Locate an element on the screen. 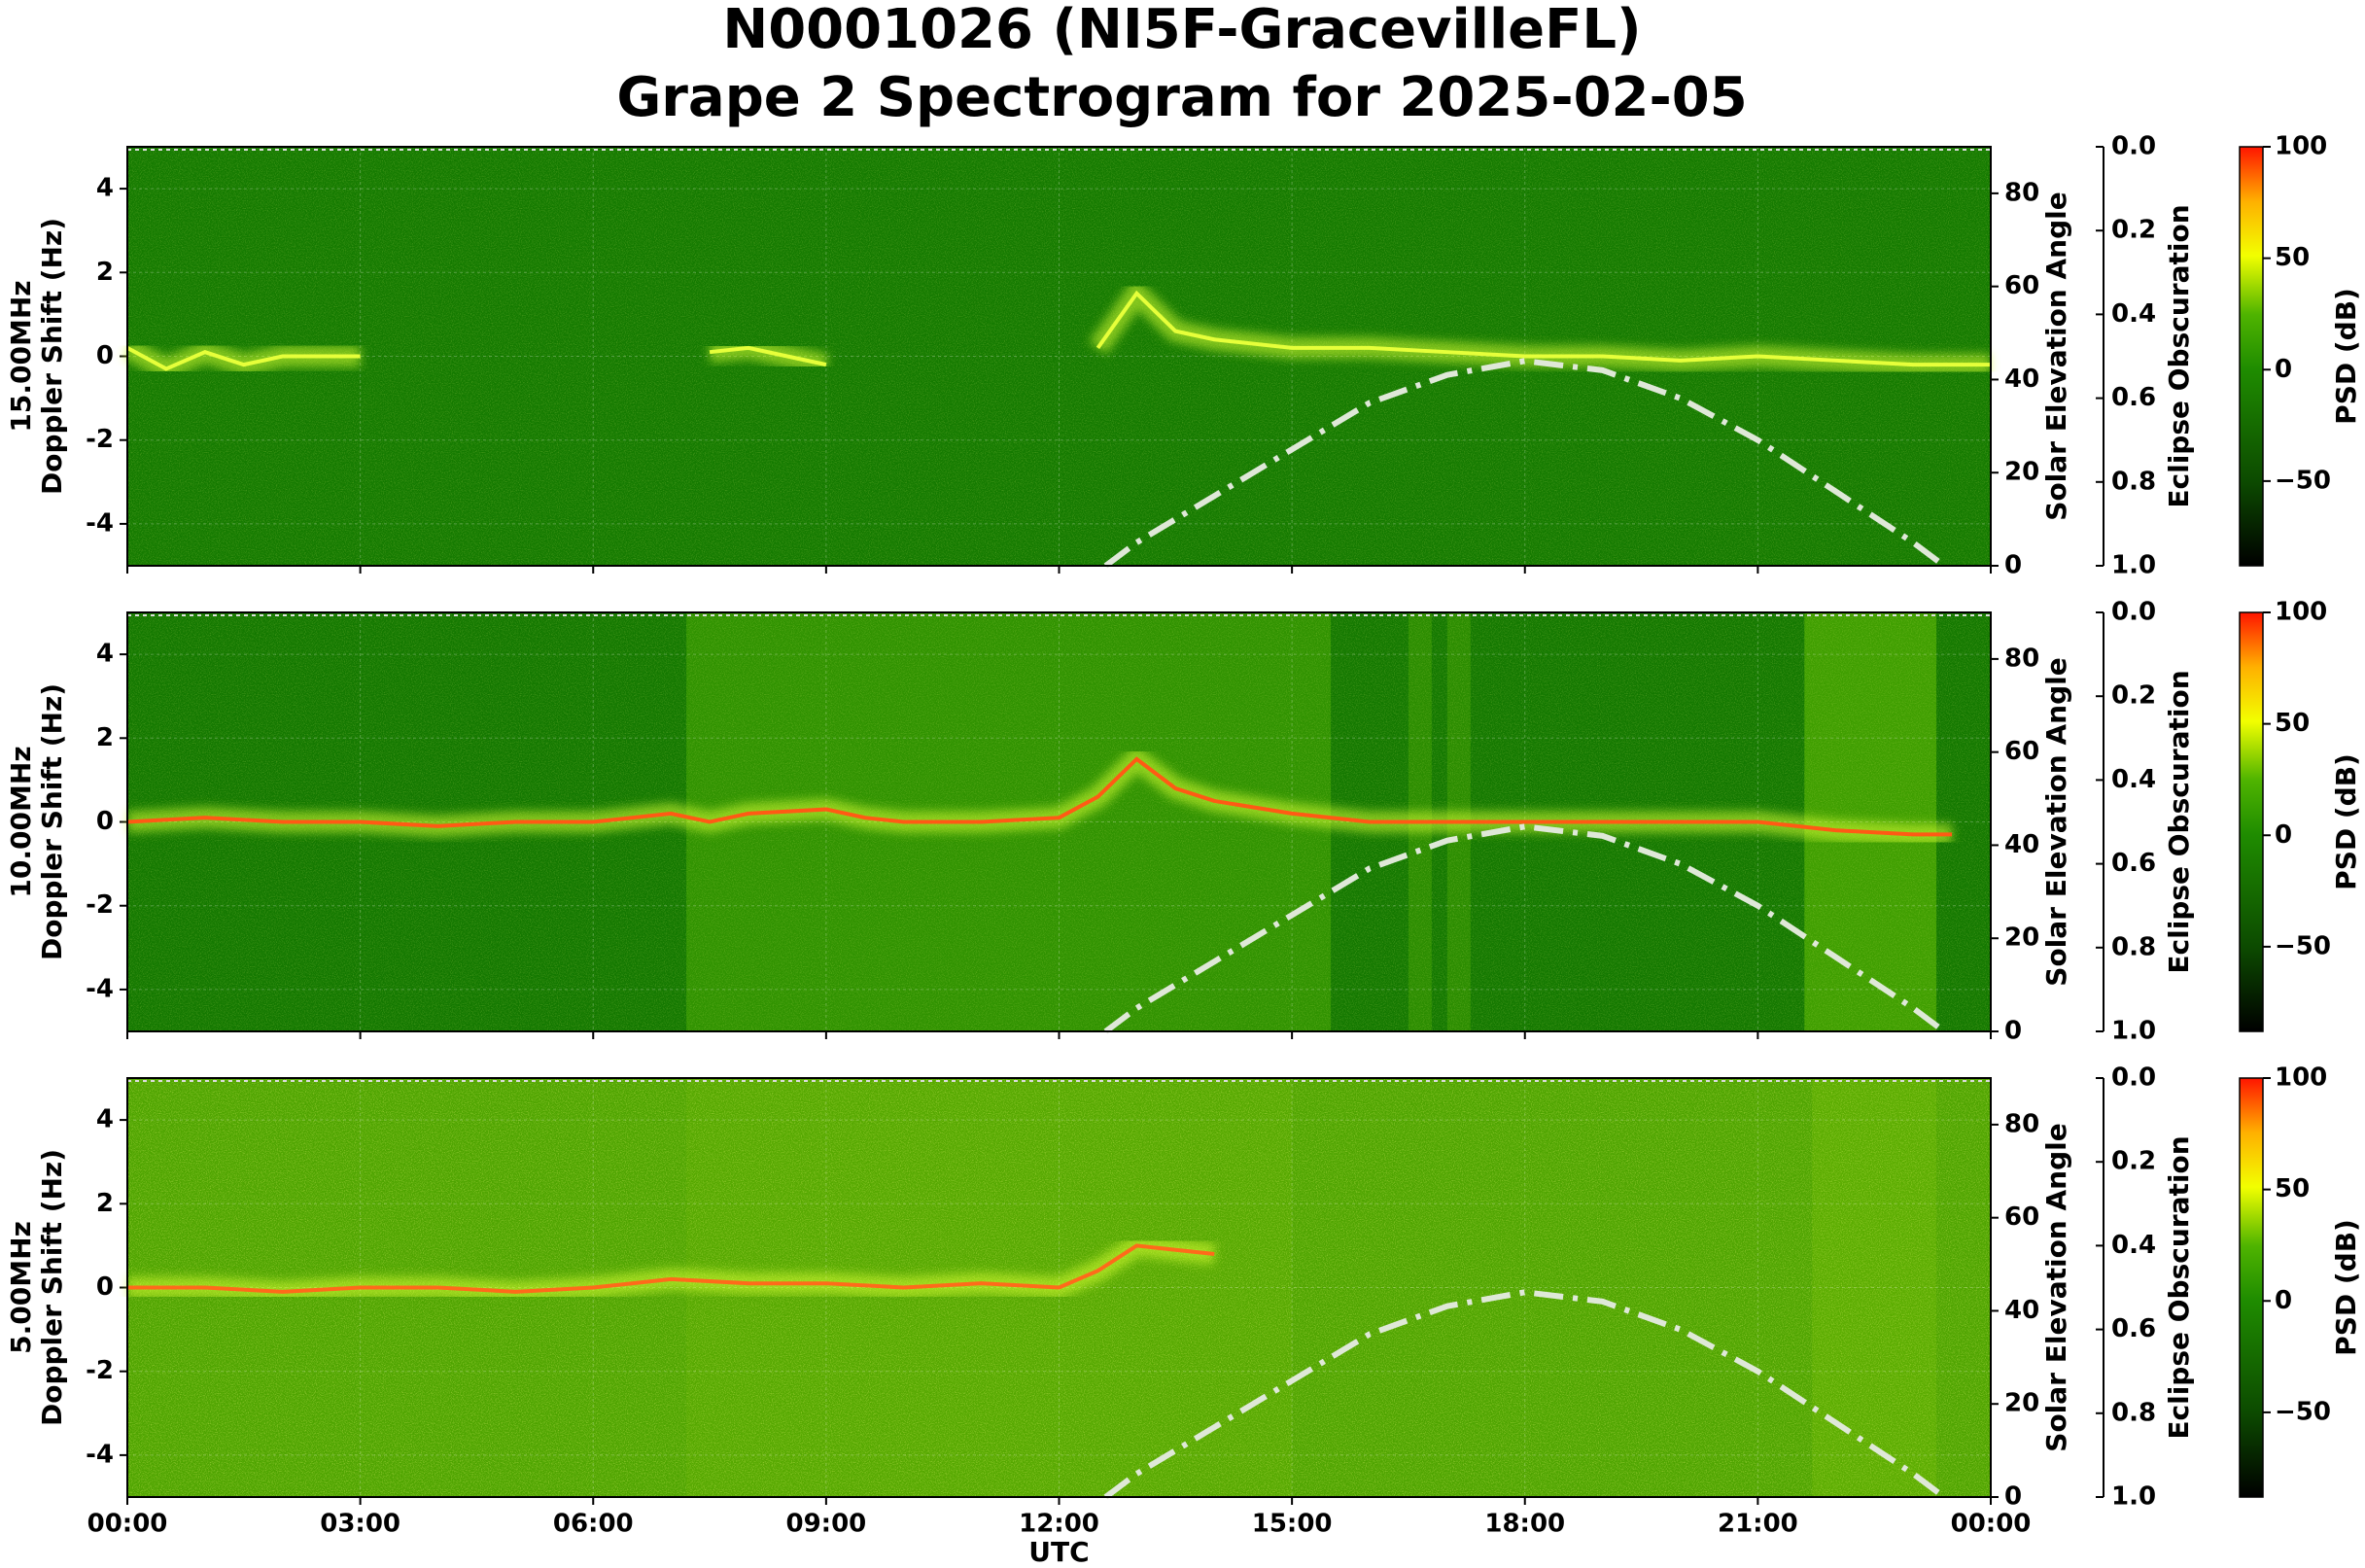 This screenshot has width=2365, height=1568. x-tick-label: 15:00 is located at coordinates (1292, 1524).